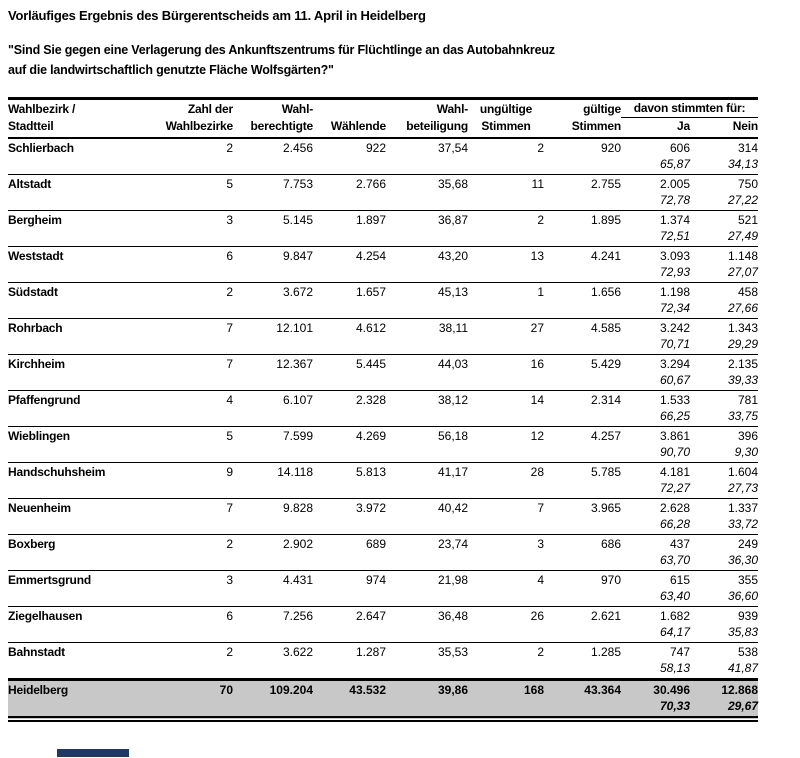 The width and height of the screenshot is (800, 758). What do you see at coordinates (195, 471) in the screenshot?
I see `cell-num-districts: 9` at bounding box center [195, 471].